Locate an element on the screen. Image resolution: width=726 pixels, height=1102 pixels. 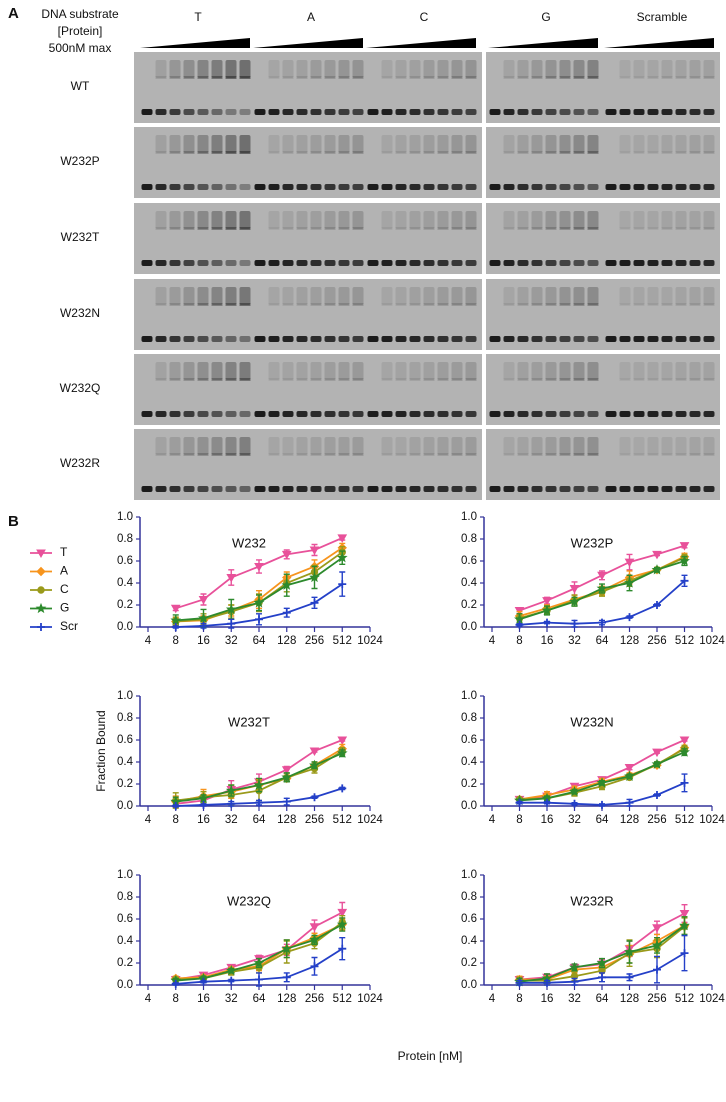
y-tick-label: 0.2 is located at coordinates (125, 963).